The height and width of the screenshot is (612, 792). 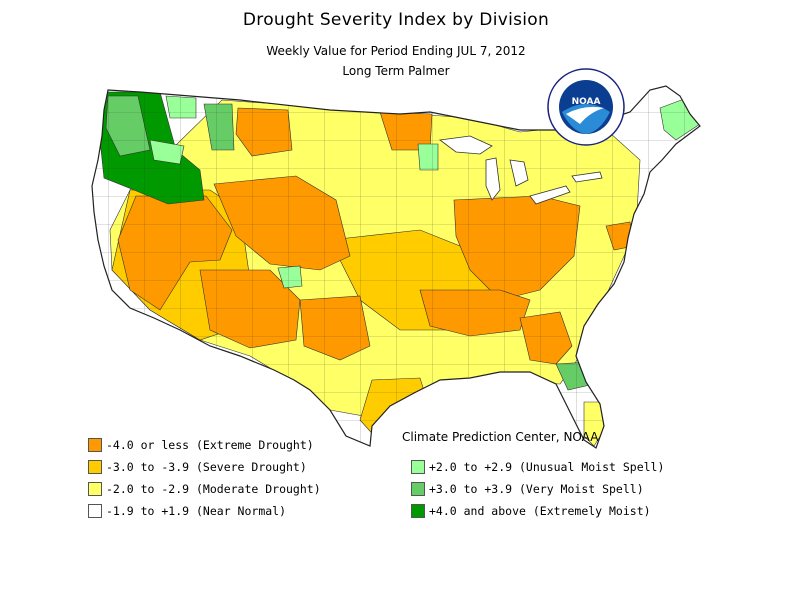 I want to click on legend-item-moderate-drought: -2.0 to -2.9 (Moderate Drought), so click(x=204, y=489).